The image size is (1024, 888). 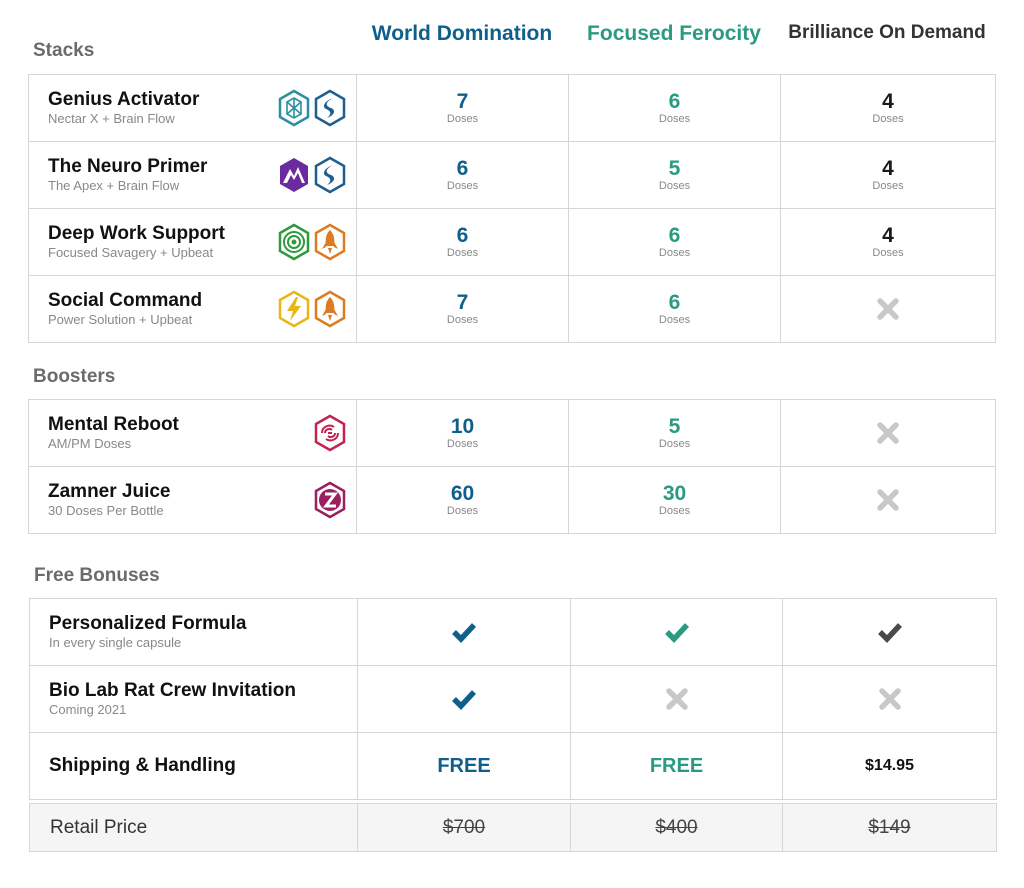 What do you see at coordinates (889, 765) in the screenshot?
I see `shipping-value: $14.95` at bounding box center [889, 765].